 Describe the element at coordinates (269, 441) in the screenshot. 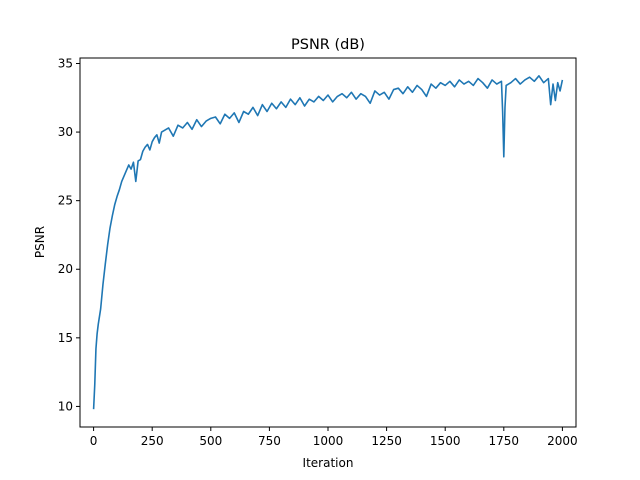

I see `x-tick-label: 750` at that location.